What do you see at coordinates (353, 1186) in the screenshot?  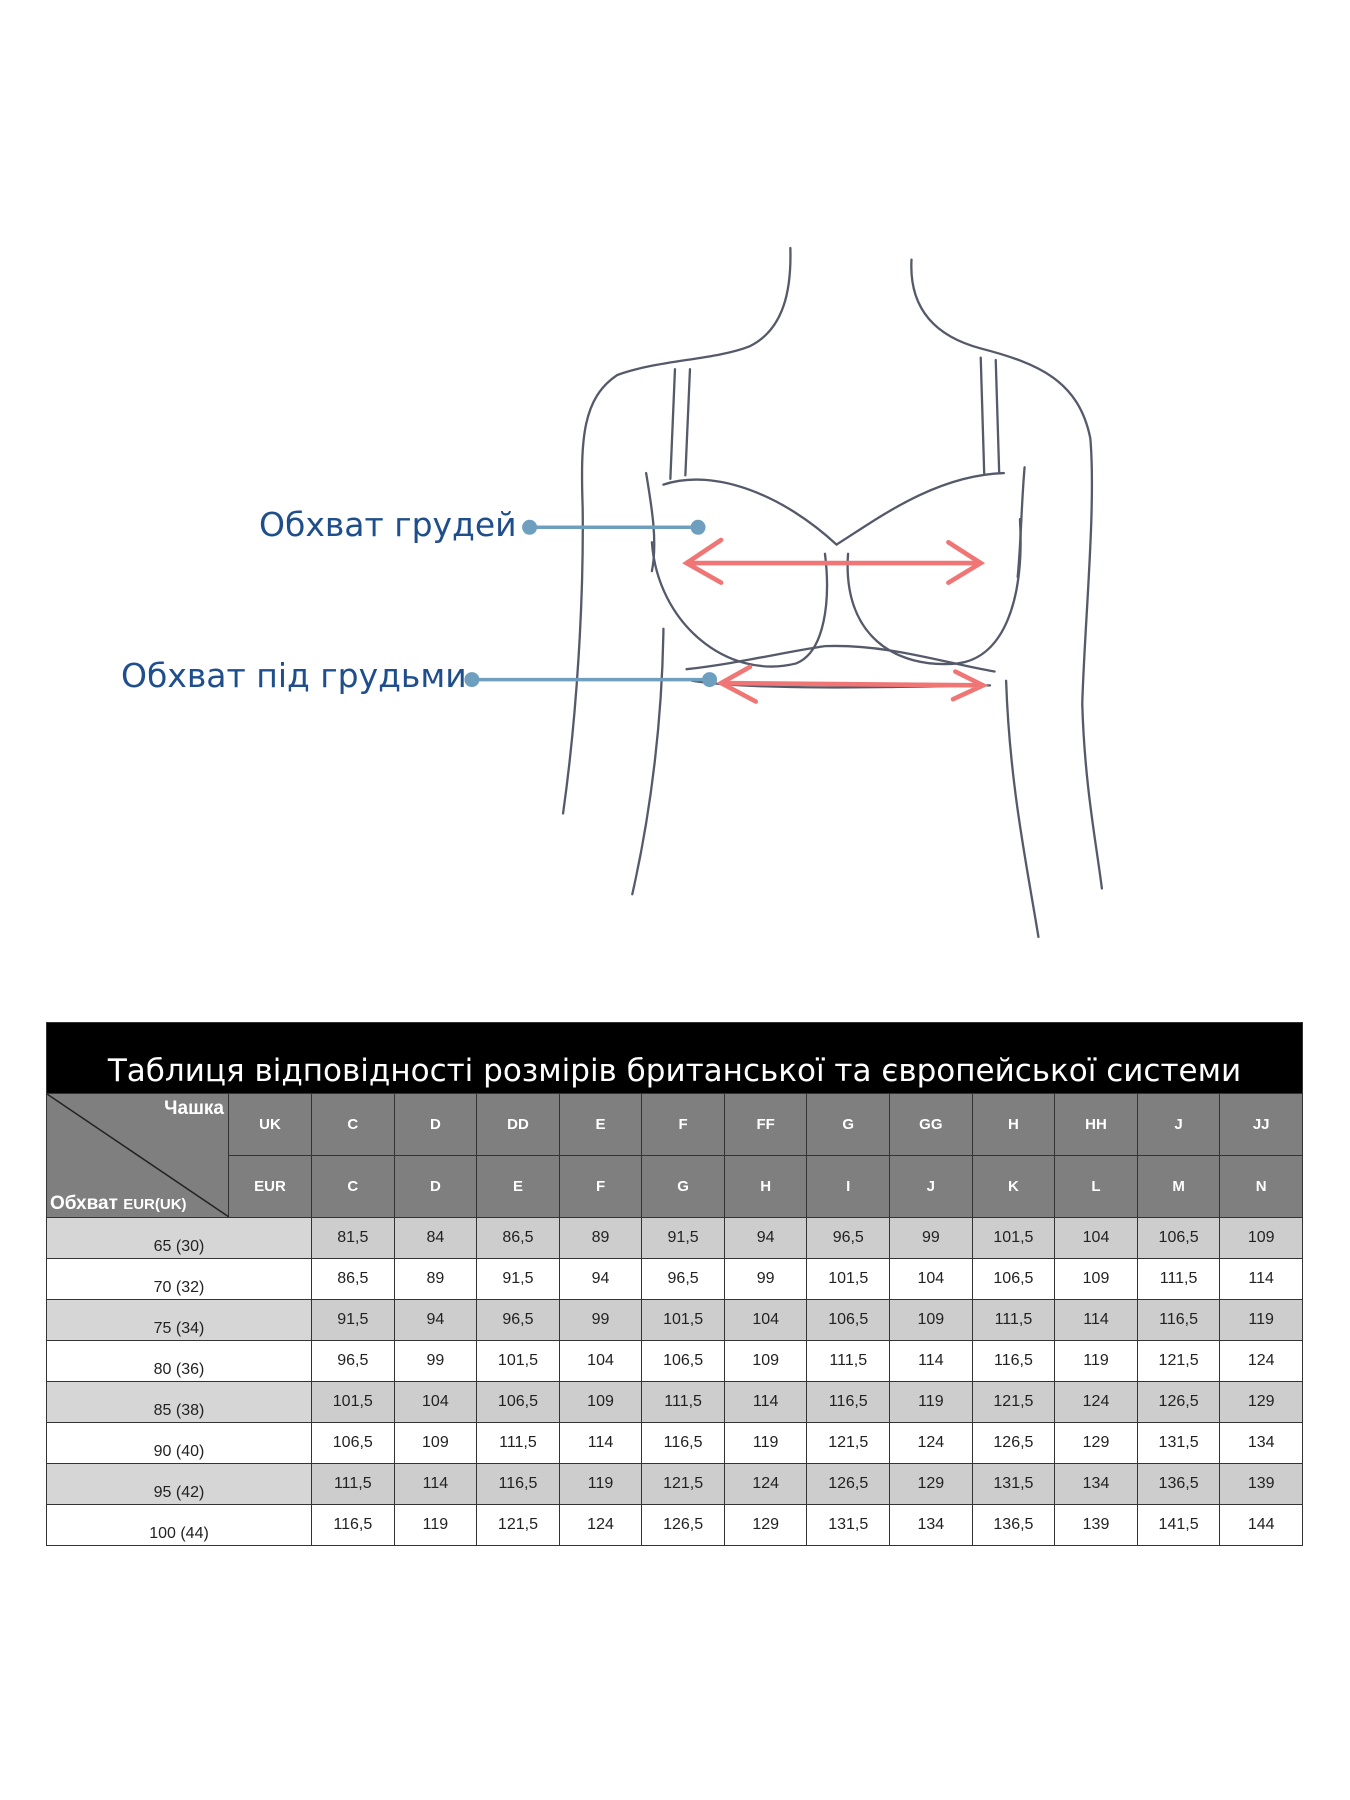 I see `eur-cup-header: C` at bounding box center [353, 1186].